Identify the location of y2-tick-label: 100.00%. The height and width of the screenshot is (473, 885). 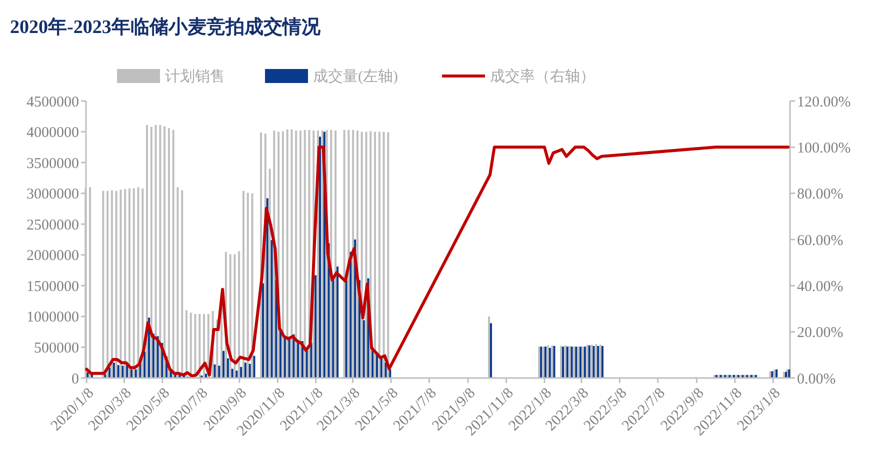
(824, 148).